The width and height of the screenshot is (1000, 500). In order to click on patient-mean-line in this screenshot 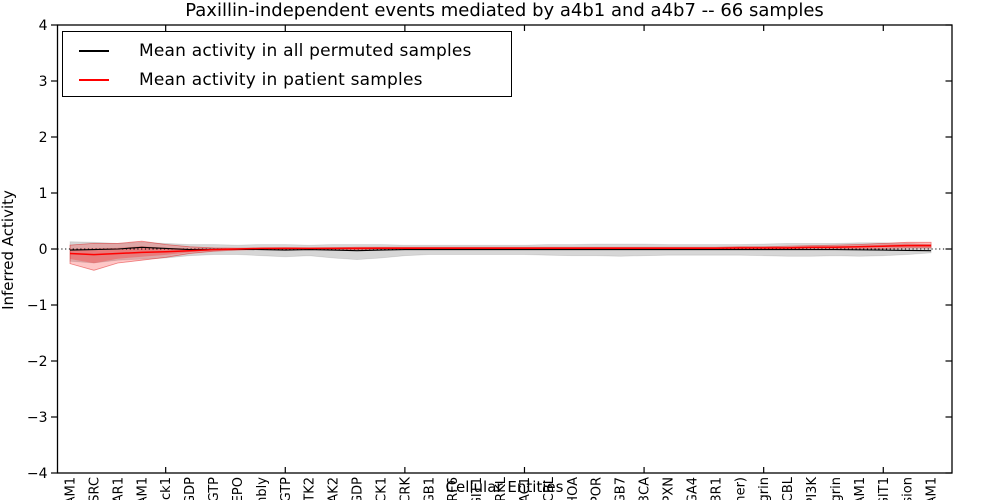, I will do `click(500, 250)`.